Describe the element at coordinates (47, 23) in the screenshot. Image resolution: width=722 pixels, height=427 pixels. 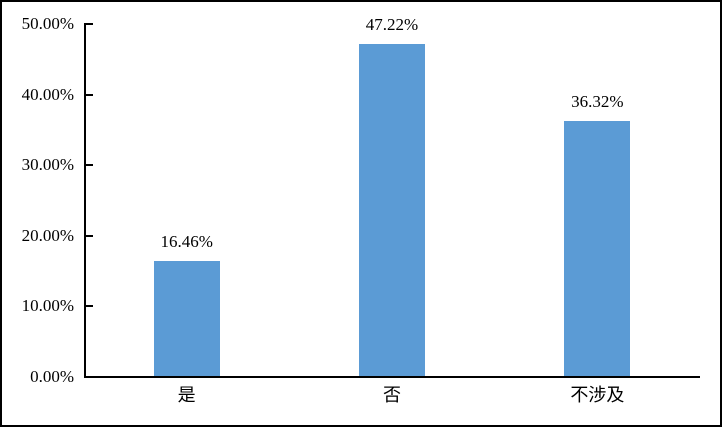
I see `y-axis-tick-label: 50.00%` at that location.